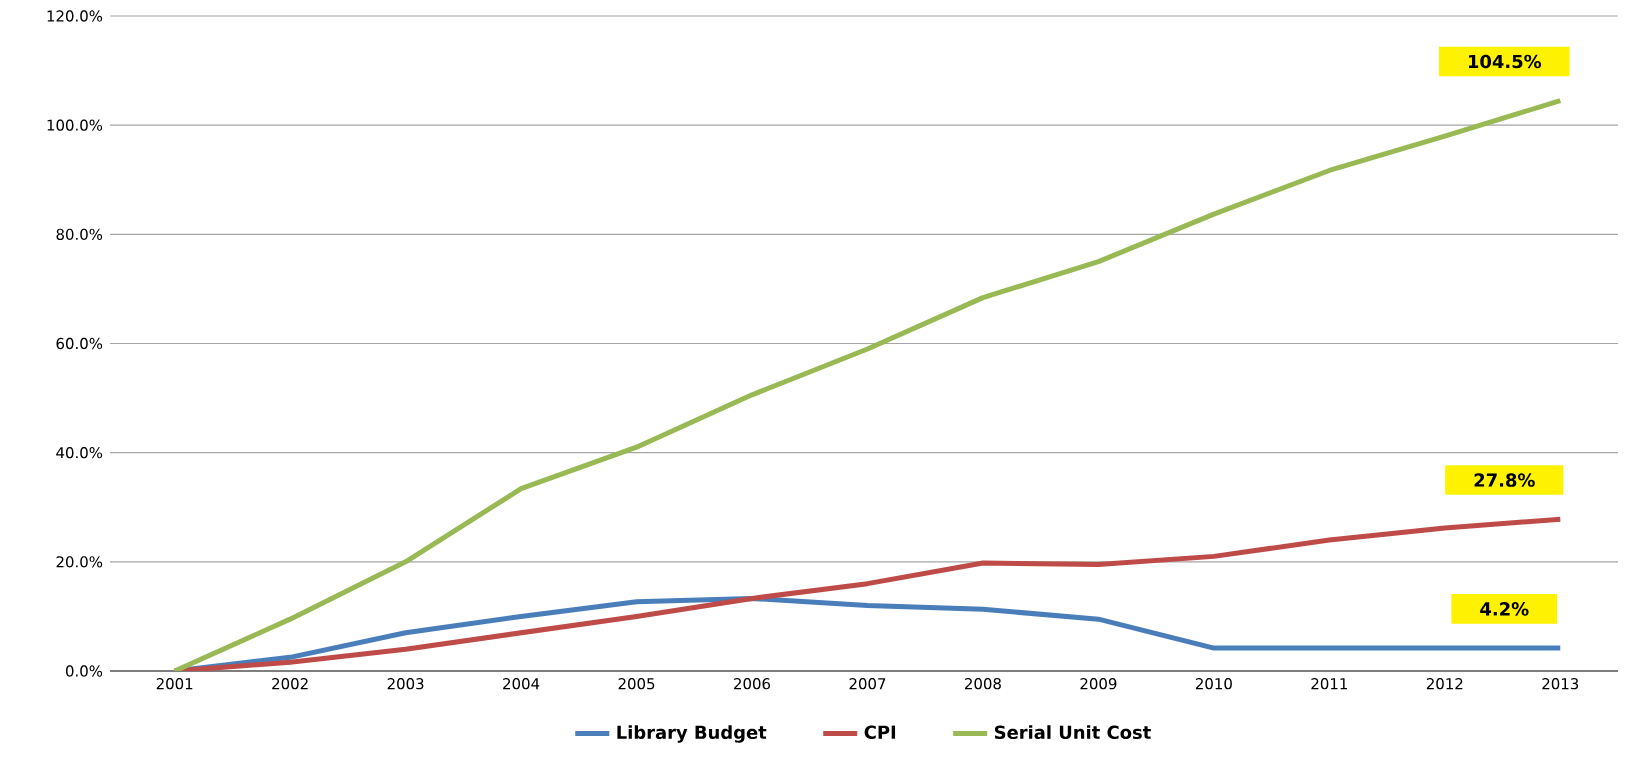 Image resolution: width=1637 pixels, height=765 pixels. Describe the element at coordinates (75, 125) in the screenshot. I see `y-tick-label: 100.0%` at that location.